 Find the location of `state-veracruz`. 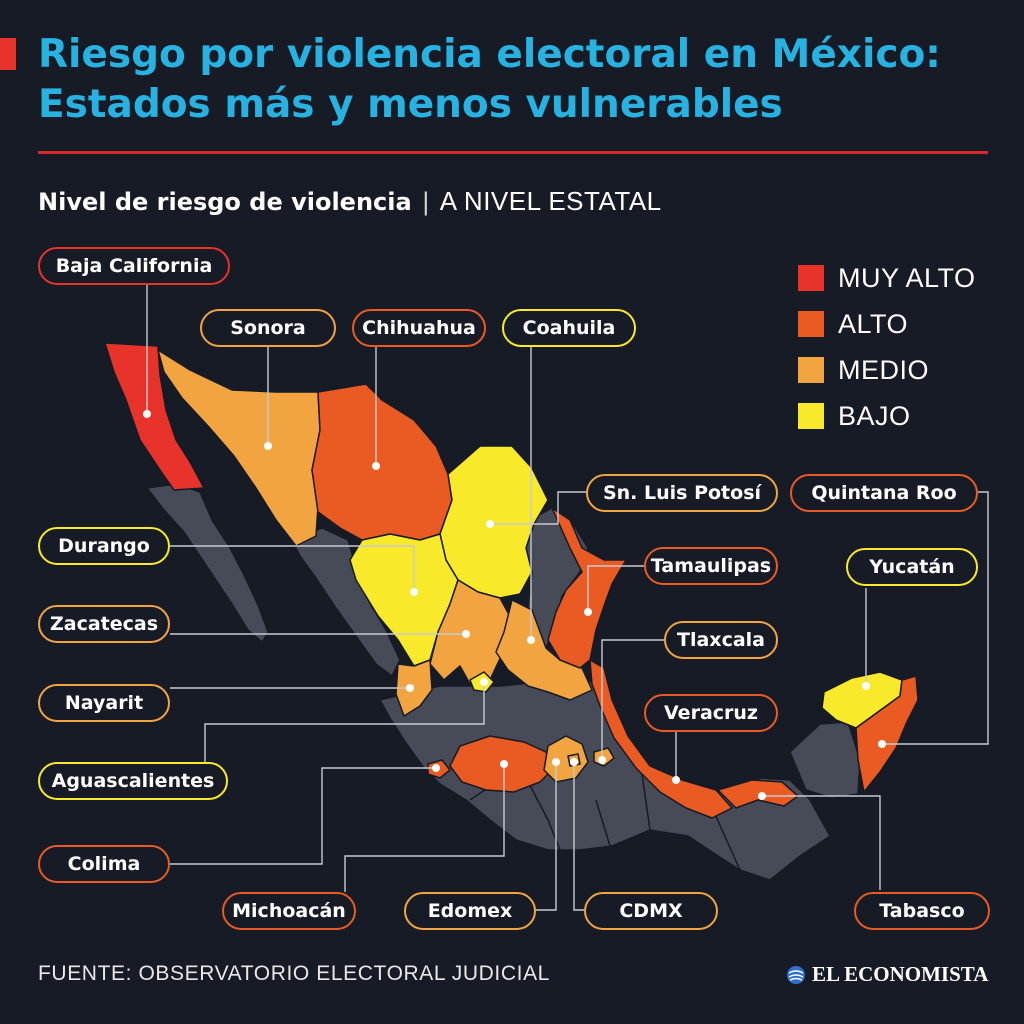

state-veracruz is located at coordinates (661, 739).